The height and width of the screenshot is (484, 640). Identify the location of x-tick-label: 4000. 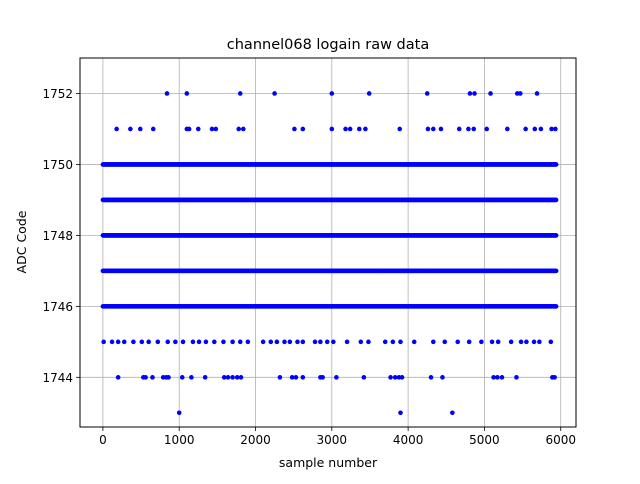
(408, 440).